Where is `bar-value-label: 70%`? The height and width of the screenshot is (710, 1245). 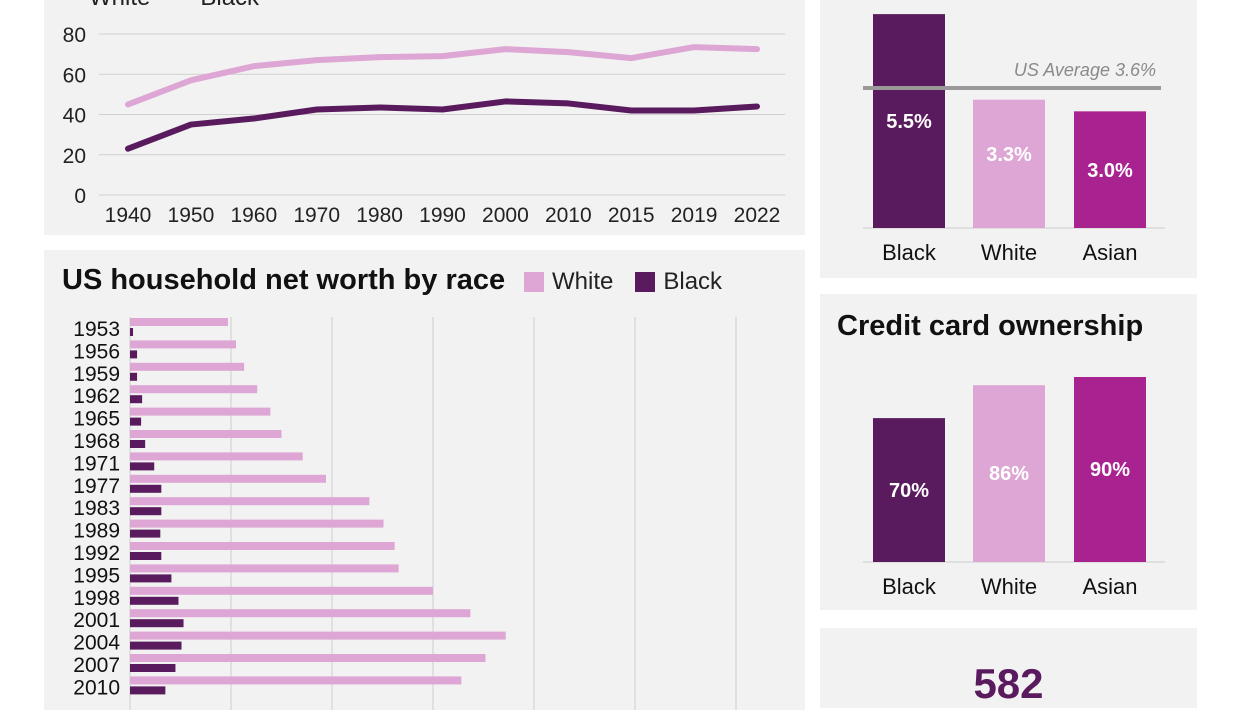 bar-value-label: 70% is located at coordinates (909, 491).